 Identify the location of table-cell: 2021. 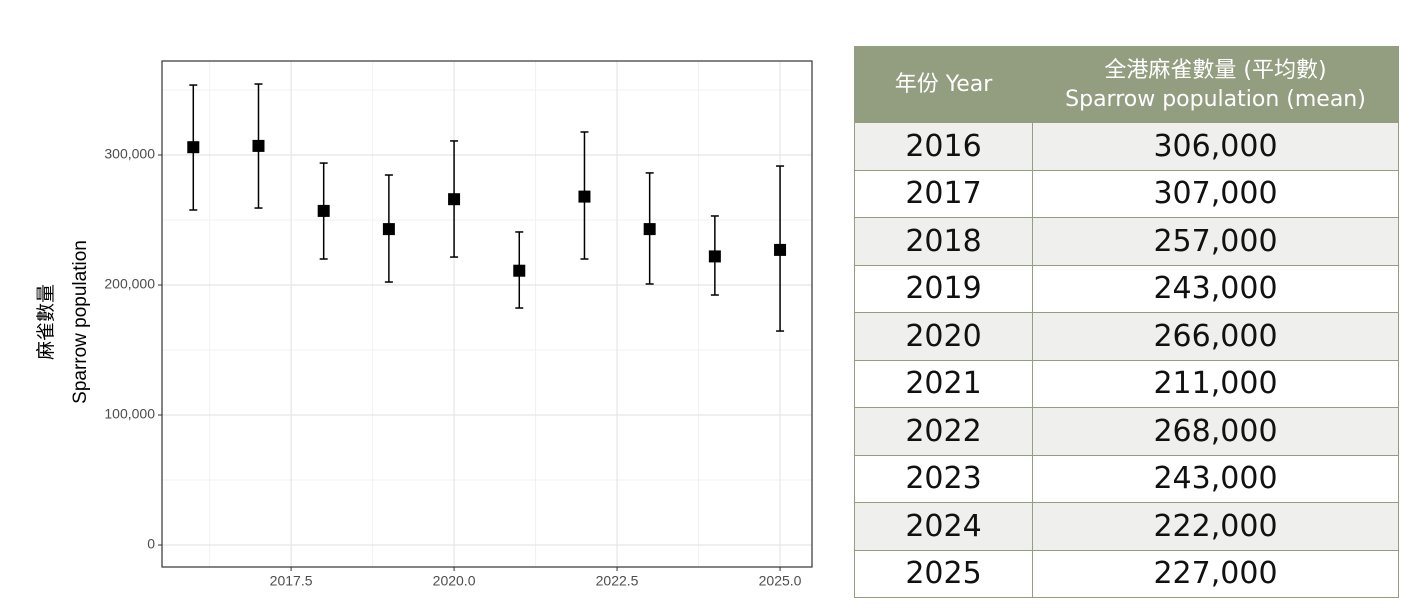
(943, 383).